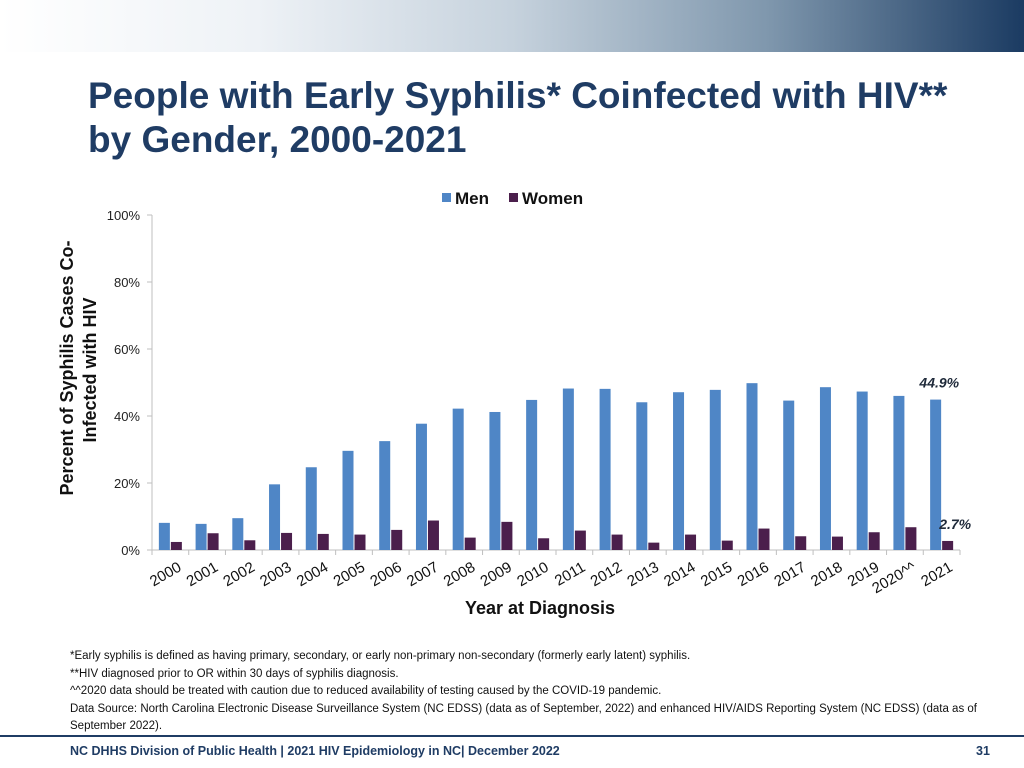 This screenshot has height=768, width=1024. I want to click on y-axis-title-line-1: Percent of Syphilis Cases Co-, so click(67, 367).